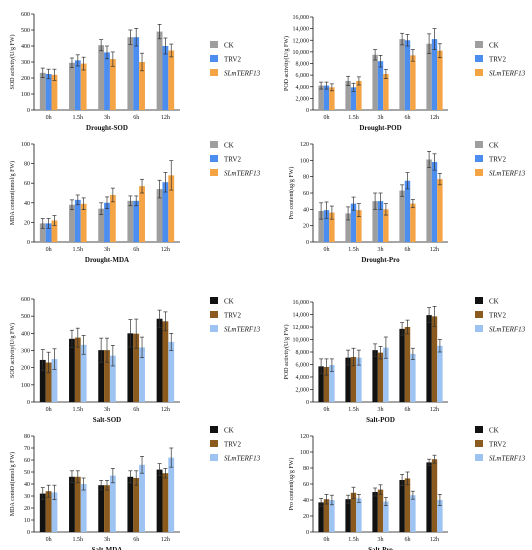  What do you see at coordinates (25, 386) in the screenshot?
I see `y-tick-label: 100` at bounding box center [25, 386].